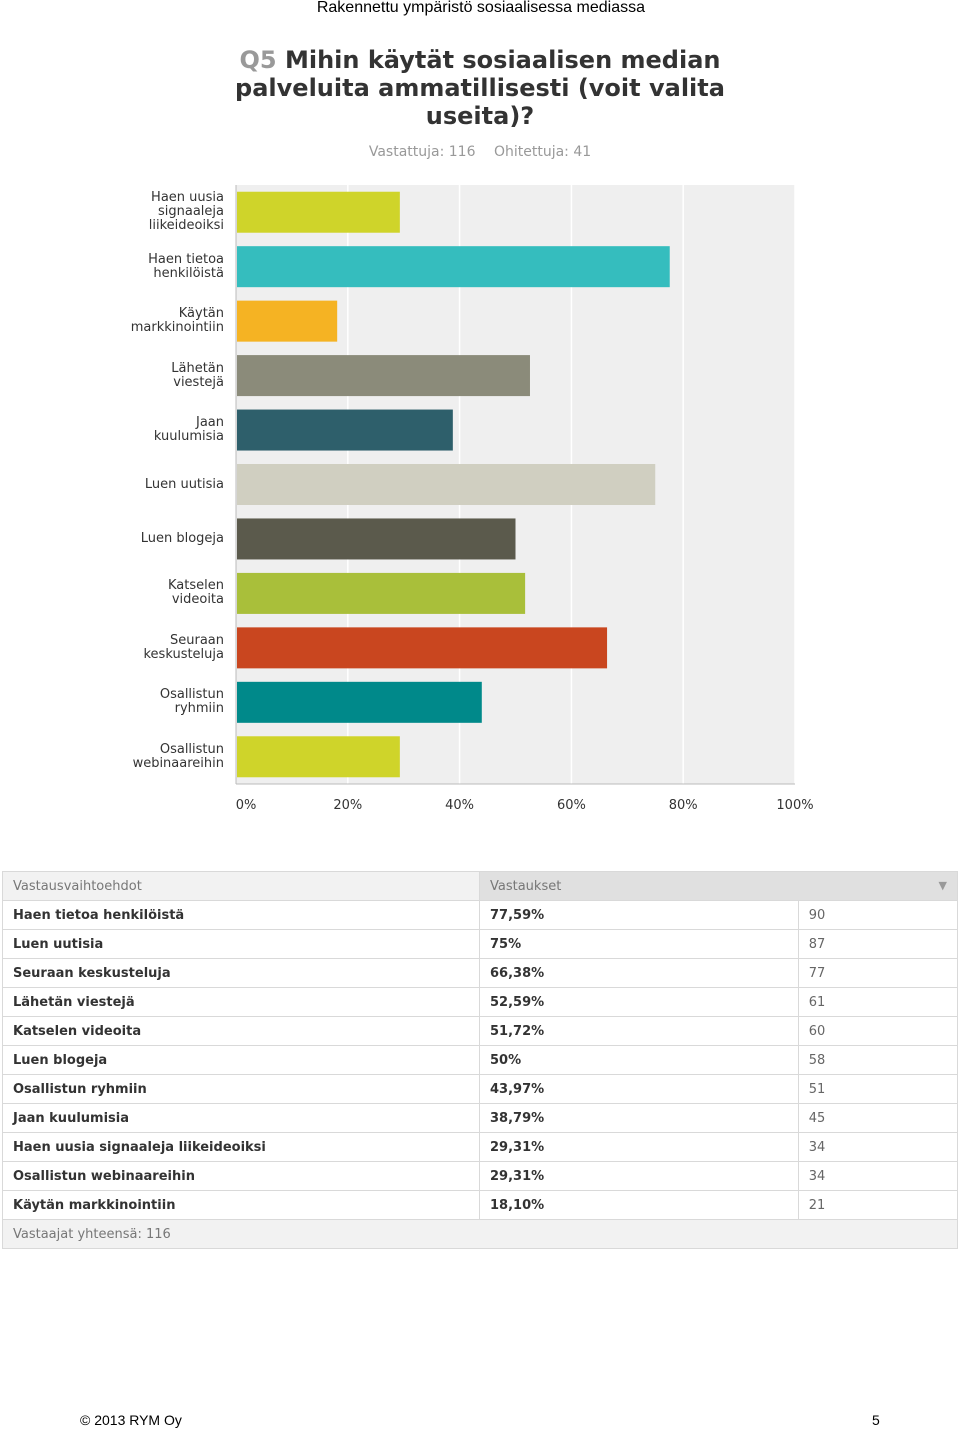 The height and width of the screenshot is (1430, 960). What do you see at coordinates (878, 915) in the screenshot?
I see `cell-count: 90` at bounding box center [878, 915].